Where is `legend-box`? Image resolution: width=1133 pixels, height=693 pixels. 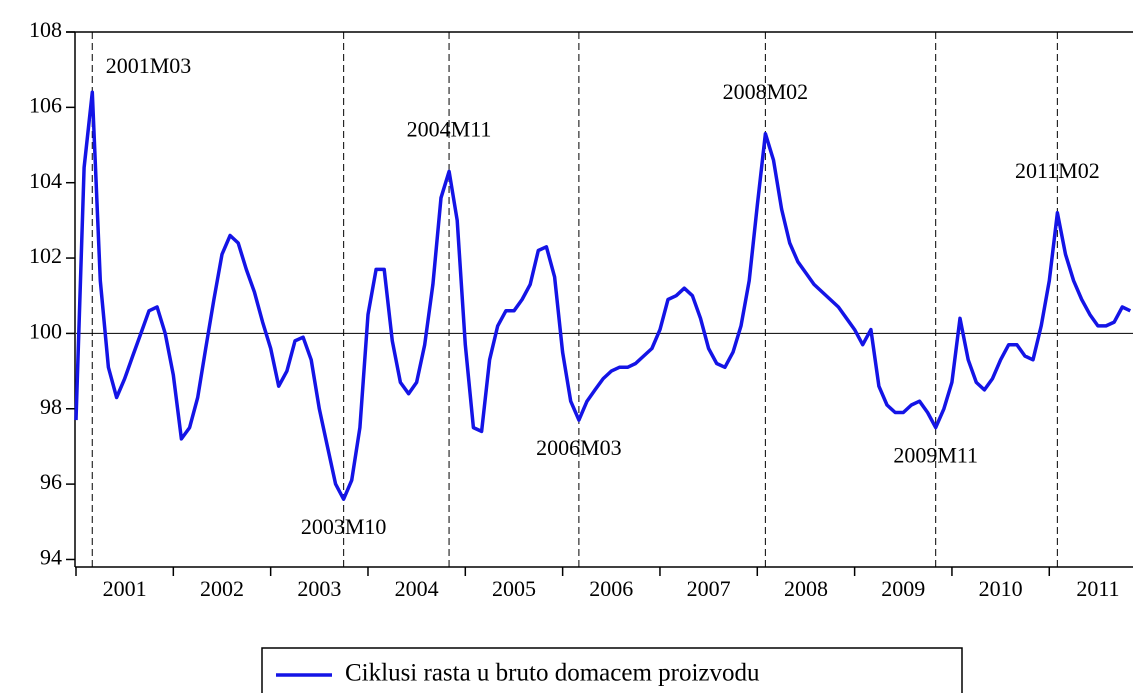
legend-box is located at coordinates (612, 670).